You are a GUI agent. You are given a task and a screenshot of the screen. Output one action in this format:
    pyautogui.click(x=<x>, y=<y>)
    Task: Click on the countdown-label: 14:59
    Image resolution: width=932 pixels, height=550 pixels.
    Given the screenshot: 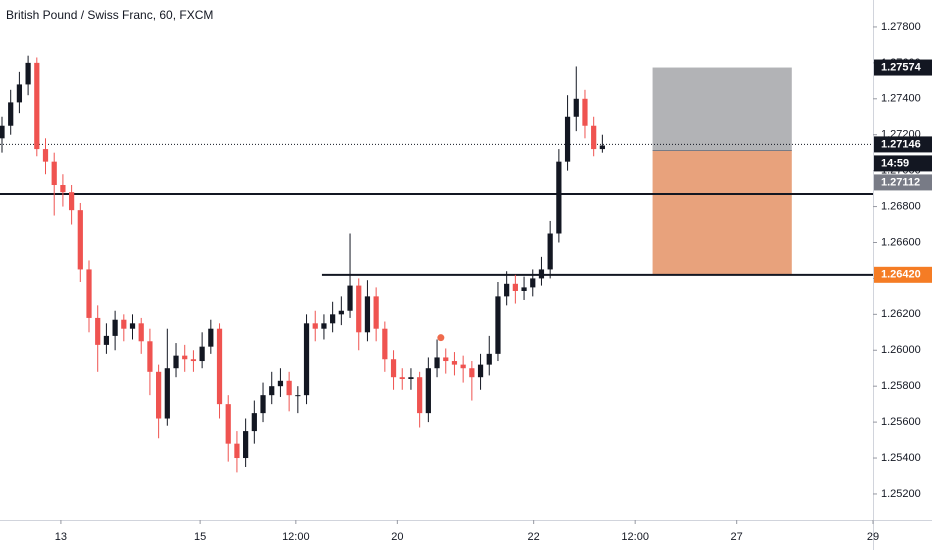 What is the action you would take?
    pyautogui.click(x=903, y=163)
    